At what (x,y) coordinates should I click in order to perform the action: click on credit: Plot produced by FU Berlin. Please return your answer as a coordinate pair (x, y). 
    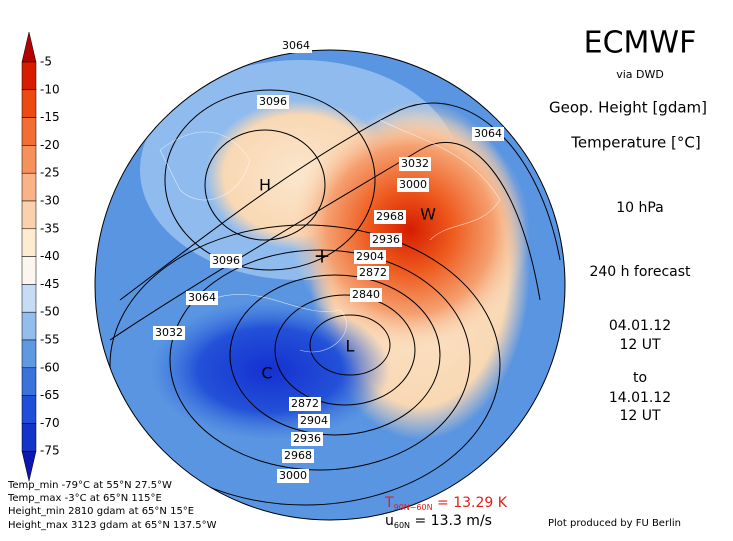
    Looking at the image, I should click on (614, 523).